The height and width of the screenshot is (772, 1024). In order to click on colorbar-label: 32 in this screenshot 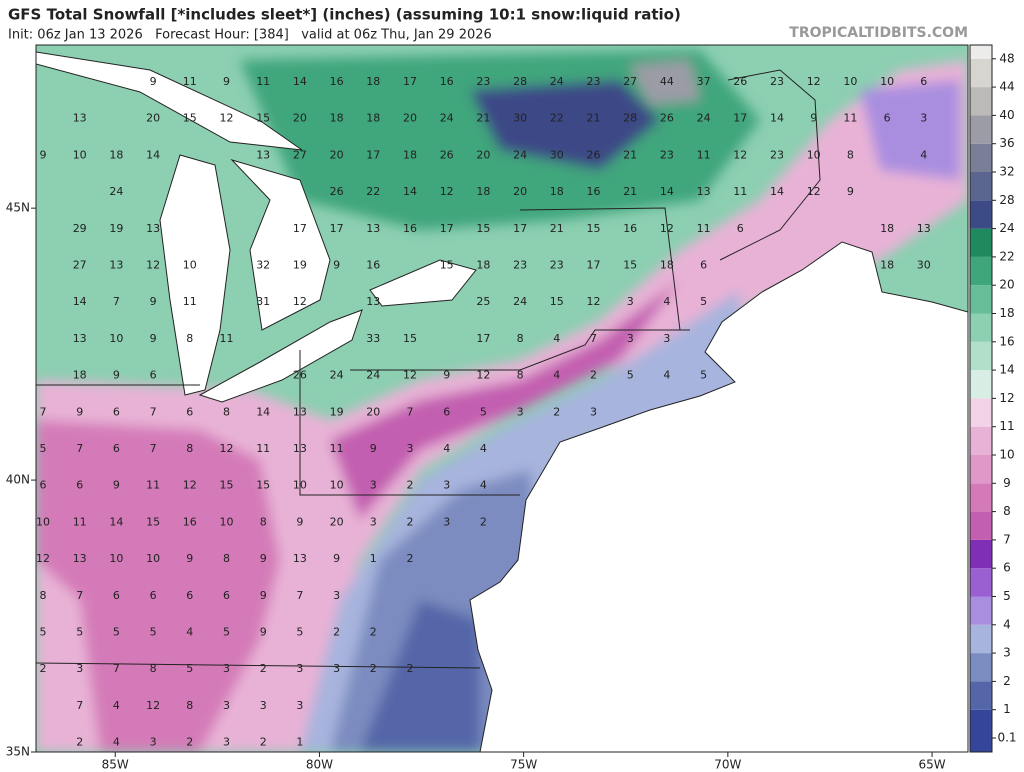, I will do `click(1006, 172)`.